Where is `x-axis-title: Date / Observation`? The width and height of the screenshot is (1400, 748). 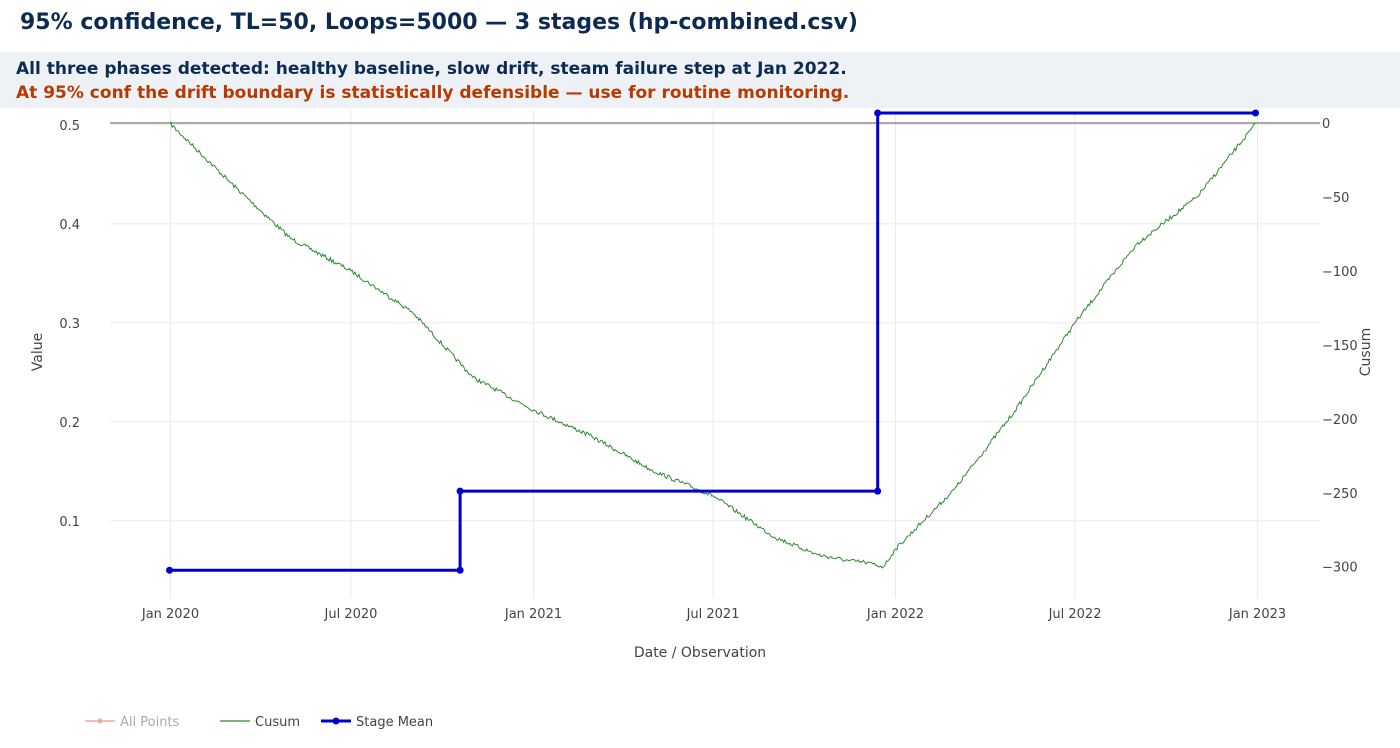
x-axis-title: Date / Observation is located at coordinates (700, 653).